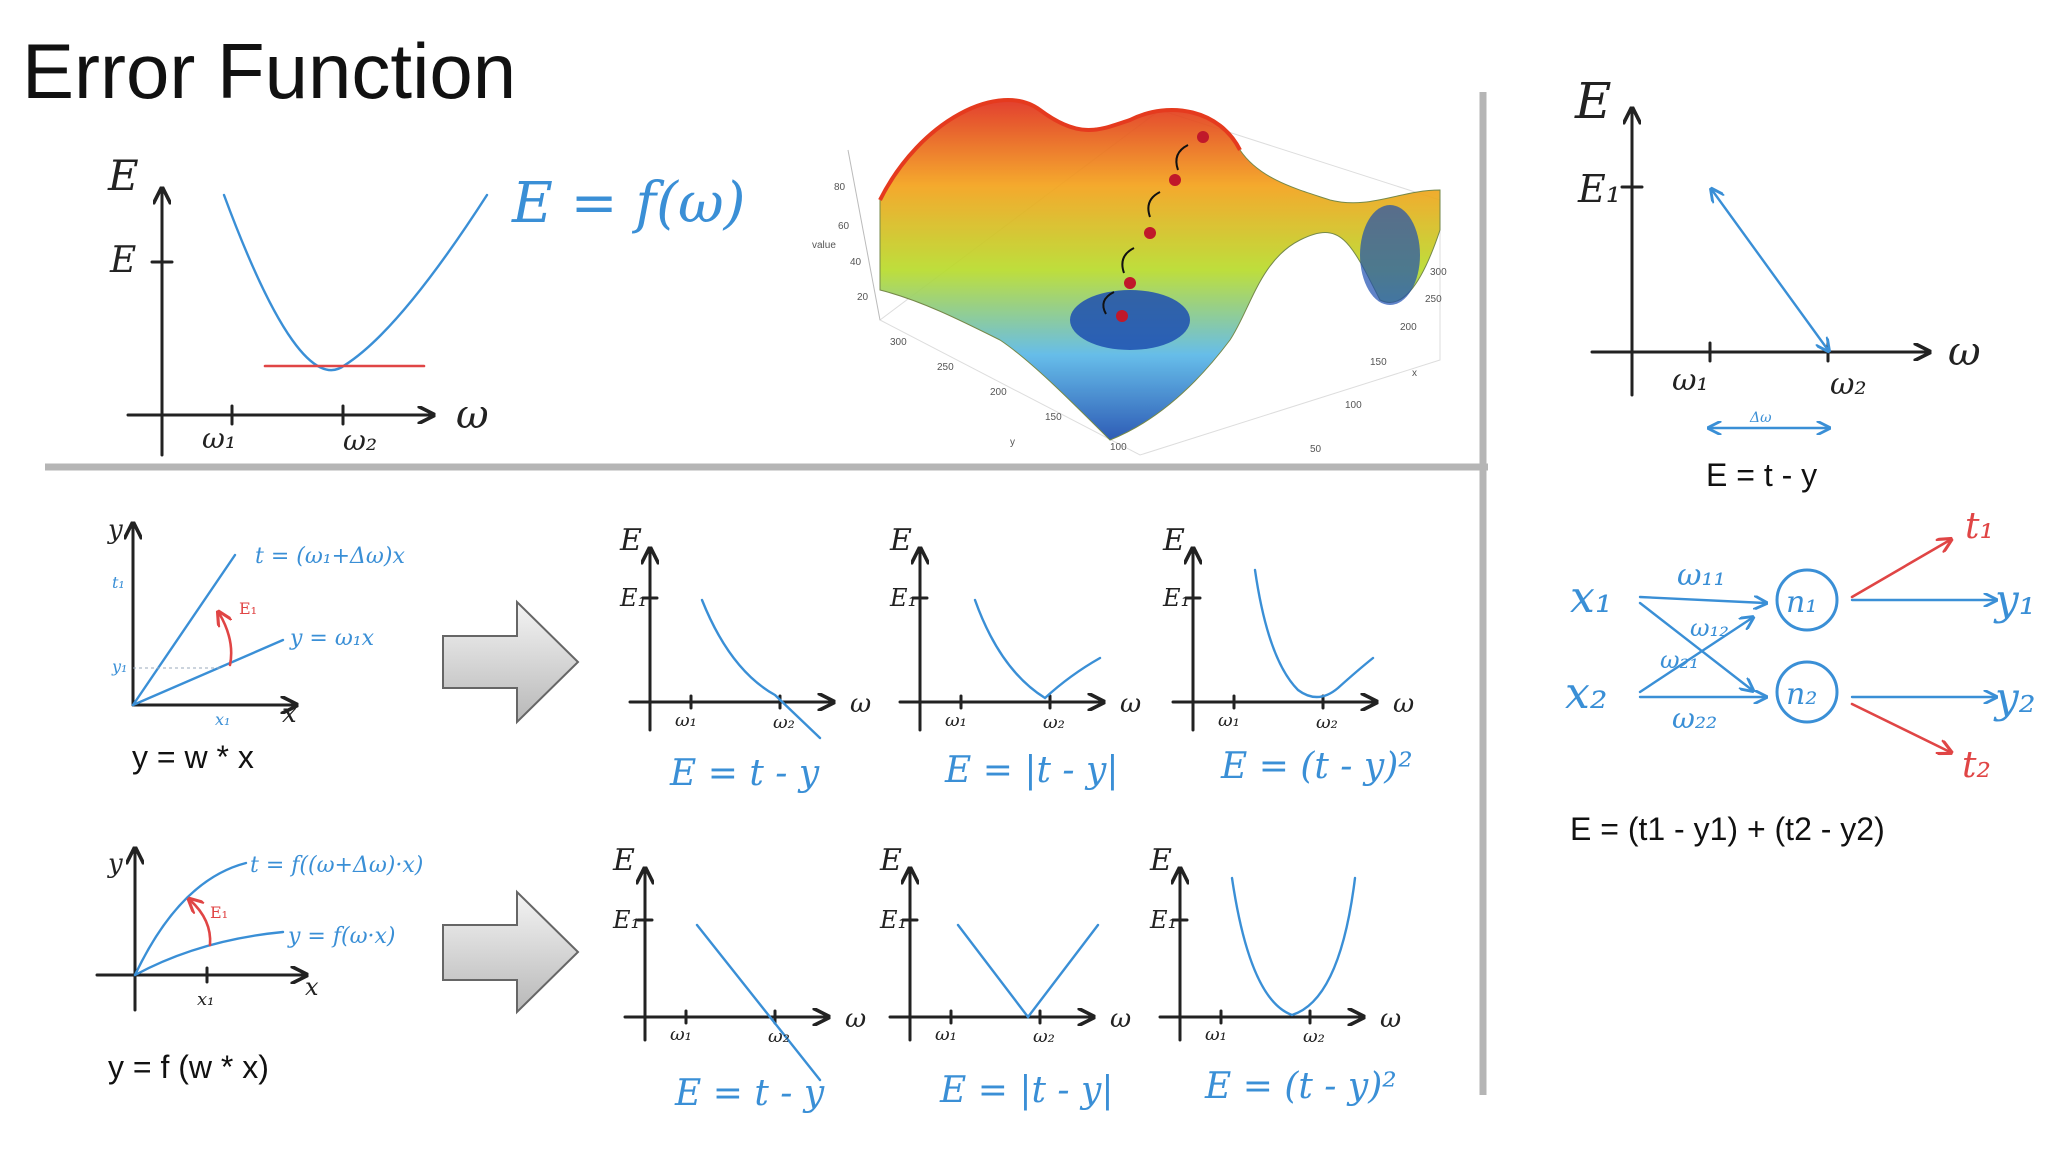 This screenshot has width=2048, height=1152. I want to click on z-tick-1: 60, so click(844, 226).